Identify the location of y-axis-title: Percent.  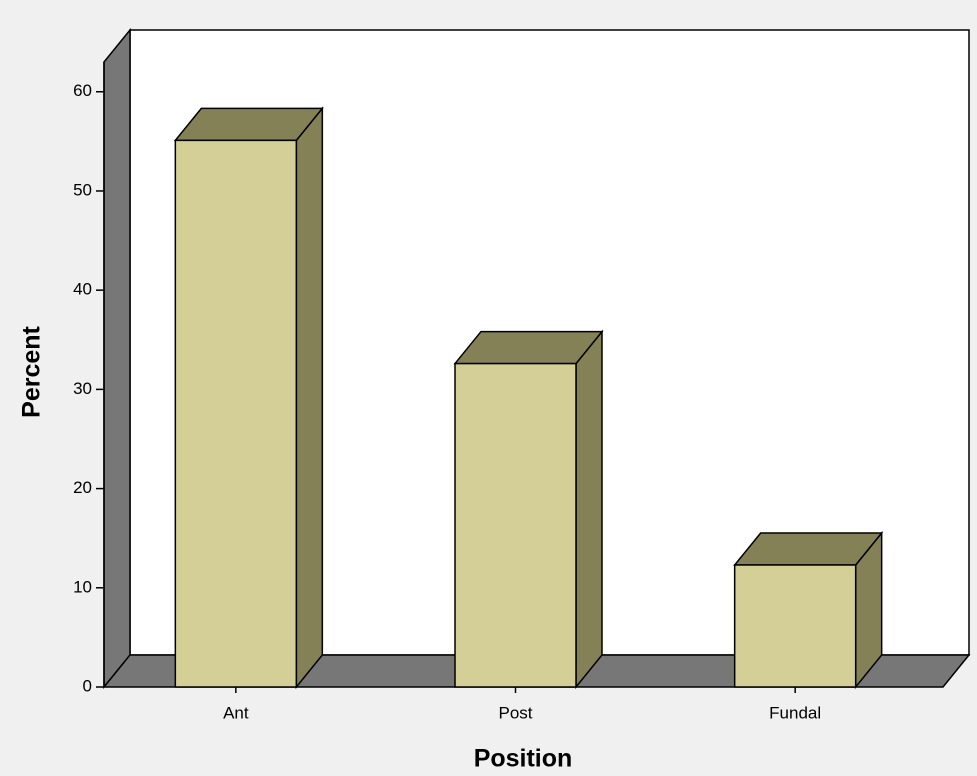
(32, 371).